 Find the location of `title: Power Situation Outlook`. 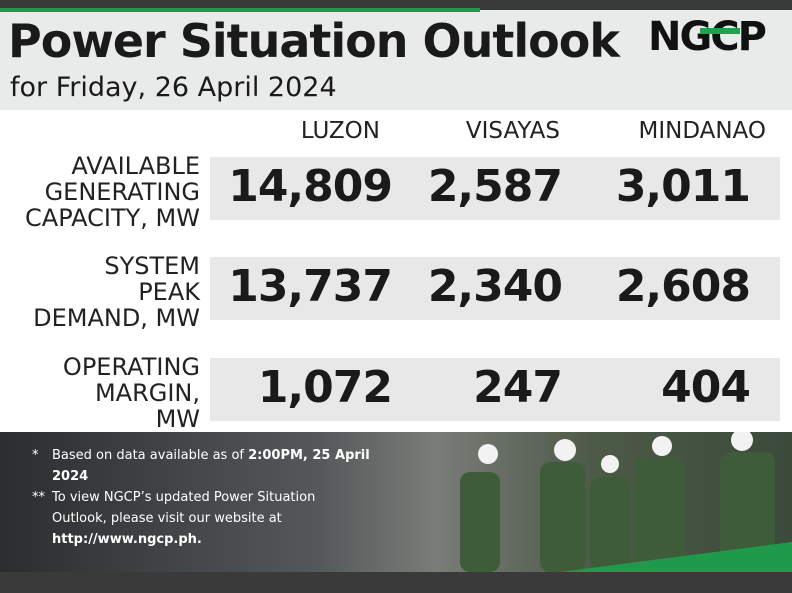

title: Power Situation Outlook is located at coordinates (314, 41).